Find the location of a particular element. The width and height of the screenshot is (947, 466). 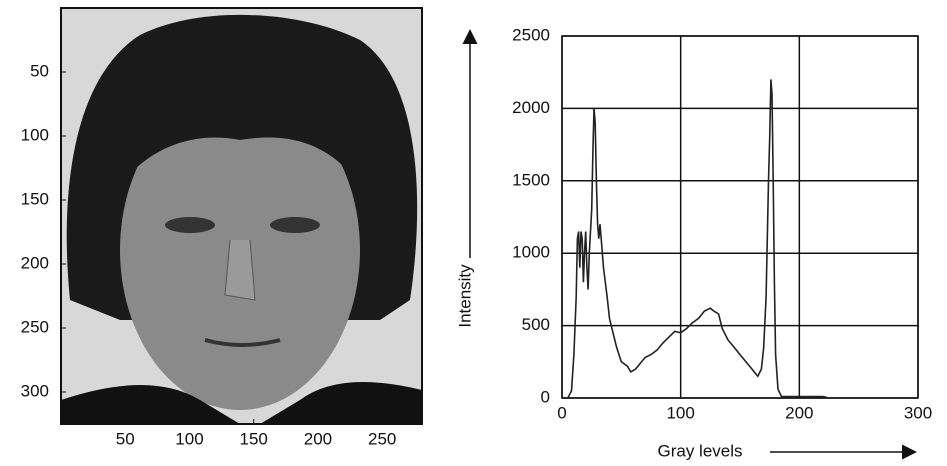

y-tick-label: 2500 is located at coordinates (531, 34).